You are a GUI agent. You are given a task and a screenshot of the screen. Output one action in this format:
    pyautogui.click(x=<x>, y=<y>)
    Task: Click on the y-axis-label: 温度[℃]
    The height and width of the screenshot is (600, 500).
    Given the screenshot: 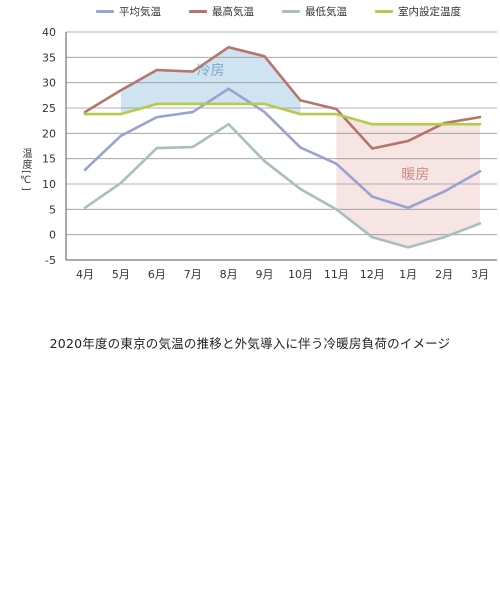 What is the action you would take?
    pyautogui.click(x=25, y=170)
    